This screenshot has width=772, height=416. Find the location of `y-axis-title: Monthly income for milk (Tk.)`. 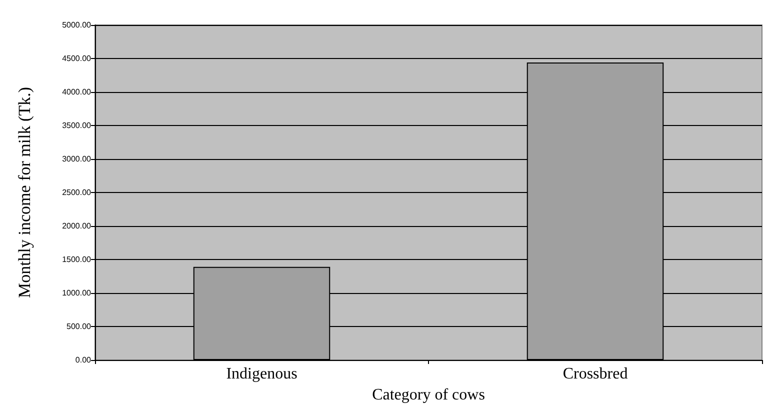

y-axis-title: Monthly income for milk (Tk.) is located at coordinates (24, 192).